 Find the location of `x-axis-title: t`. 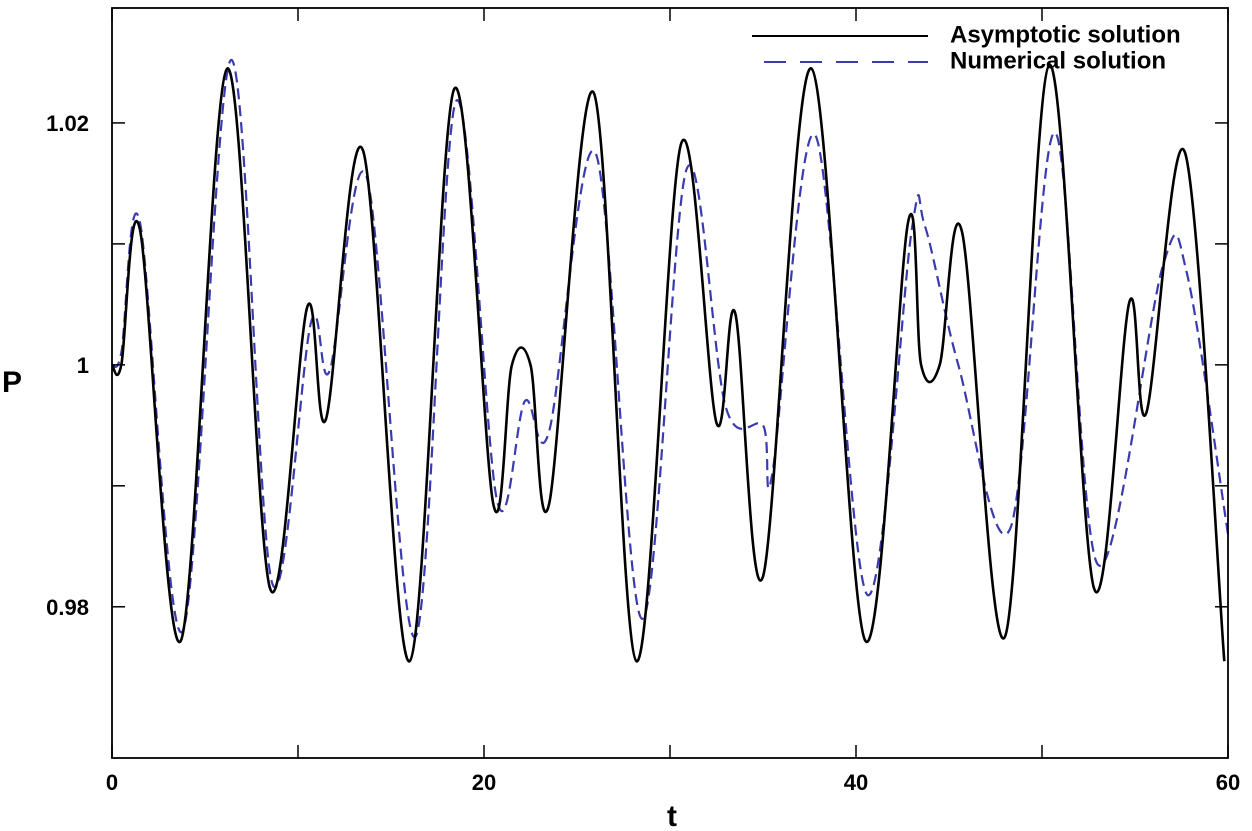

x-axis-title: t is located at coordinates (672, 815).